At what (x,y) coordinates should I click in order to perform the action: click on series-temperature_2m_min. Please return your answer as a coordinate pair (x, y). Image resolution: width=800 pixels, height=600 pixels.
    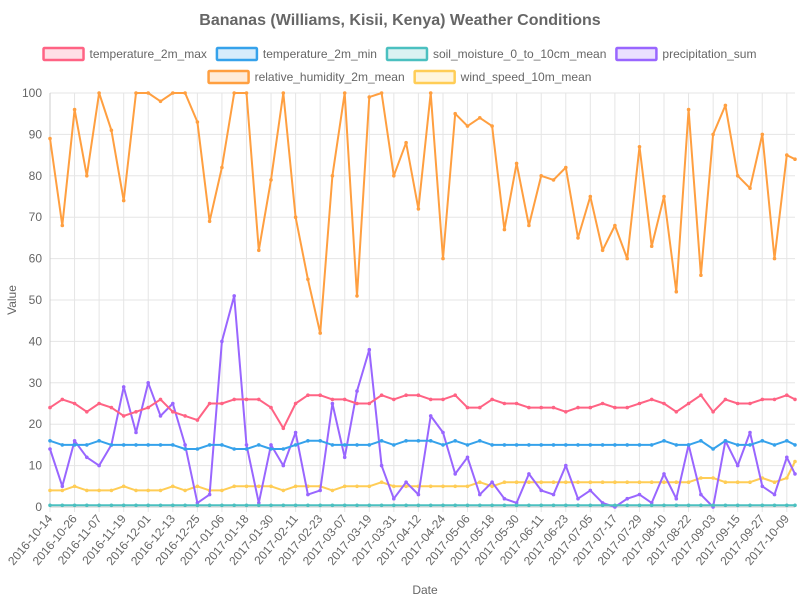
    Looking at the image, I should click on (422, 445).